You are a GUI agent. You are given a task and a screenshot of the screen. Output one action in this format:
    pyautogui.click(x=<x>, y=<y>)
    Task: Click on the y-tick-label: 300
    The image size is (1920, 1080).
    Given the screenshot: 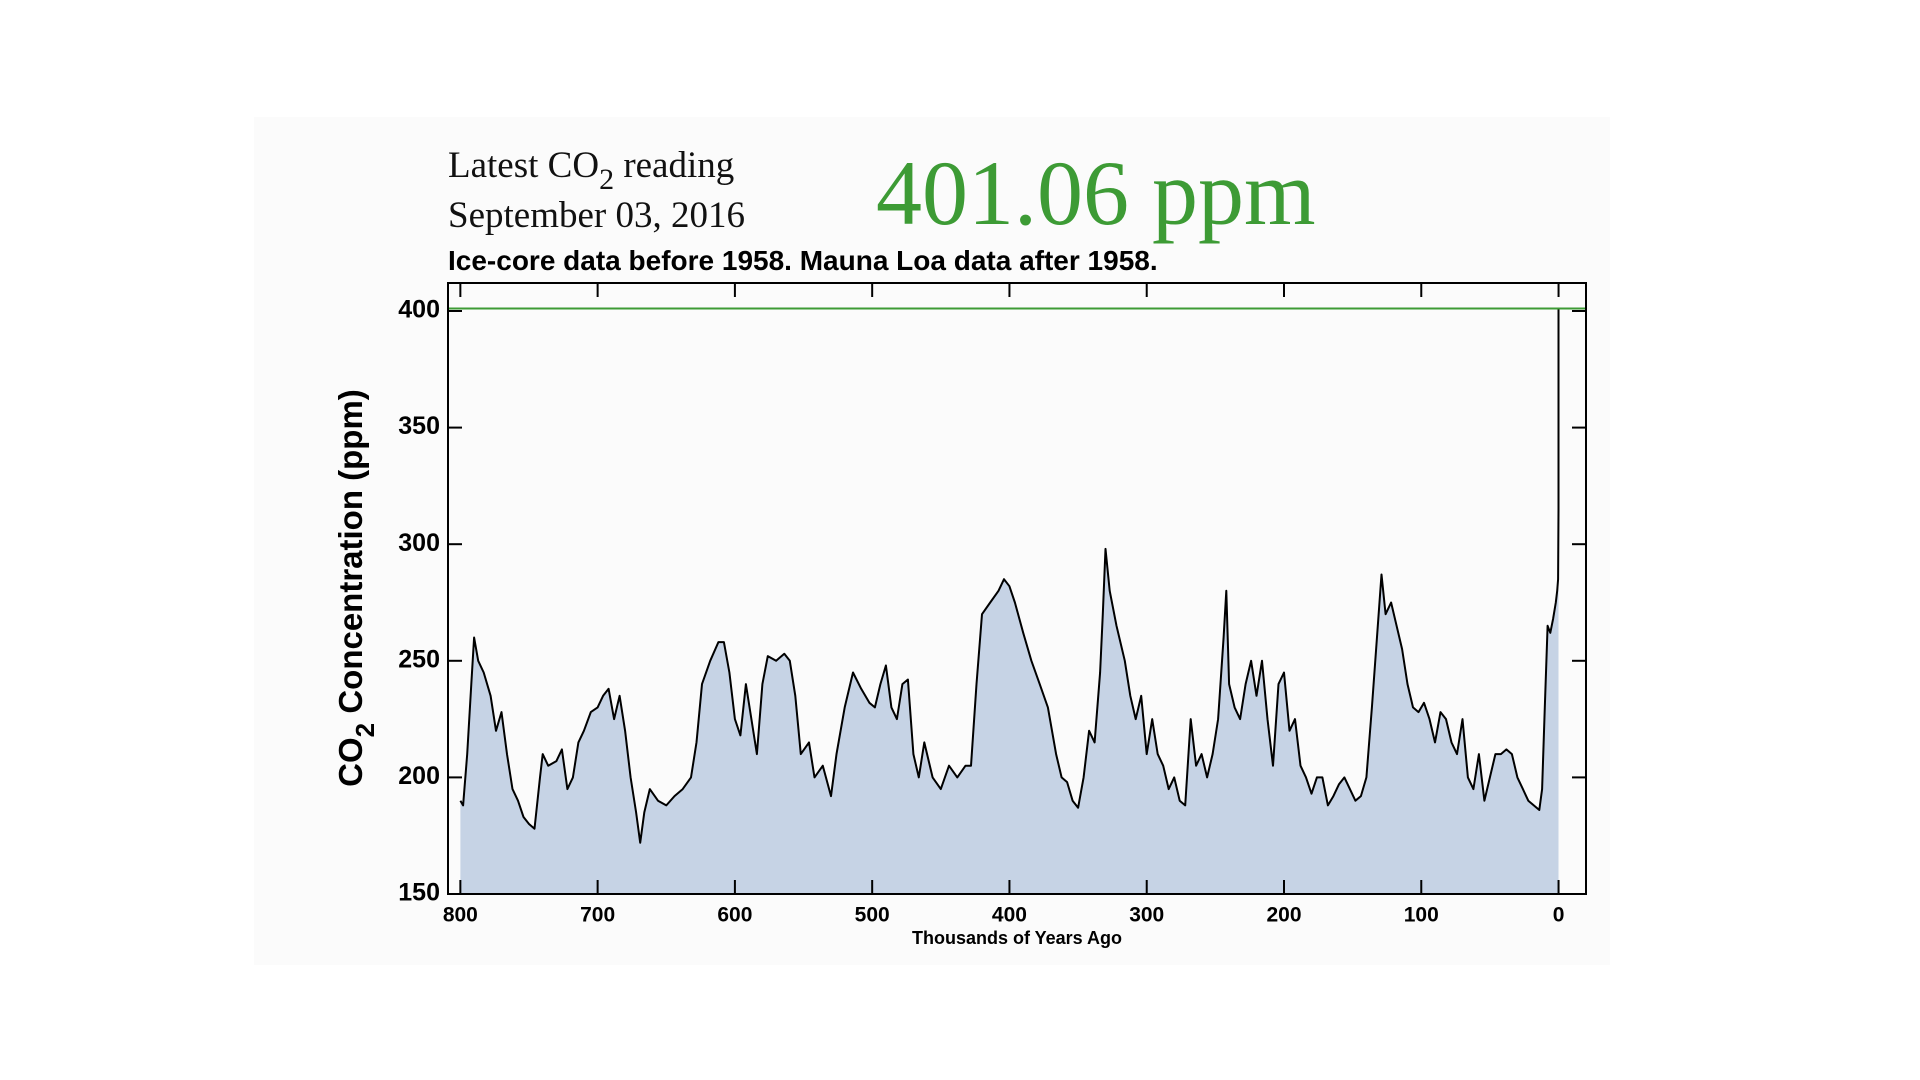 What is the action you would take?
    pyautogui.click(x=419, y=543)
    